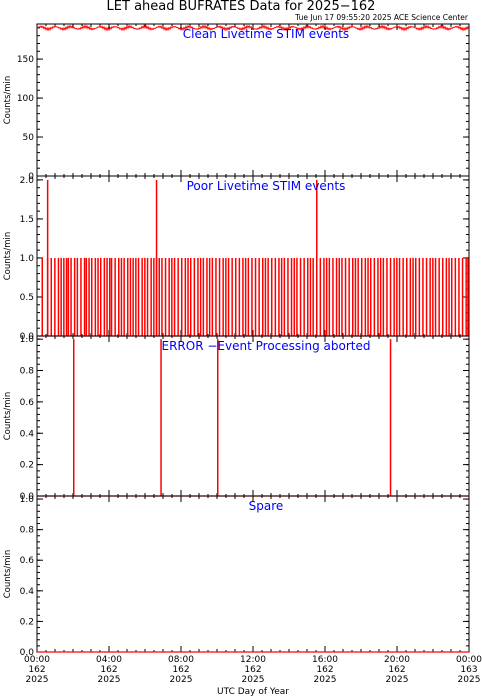  What do you see at coordinates (266, 186) in the screenshot?
I see `panel-label: Poor Livetime STIM events` at bounding box center [266, 186].